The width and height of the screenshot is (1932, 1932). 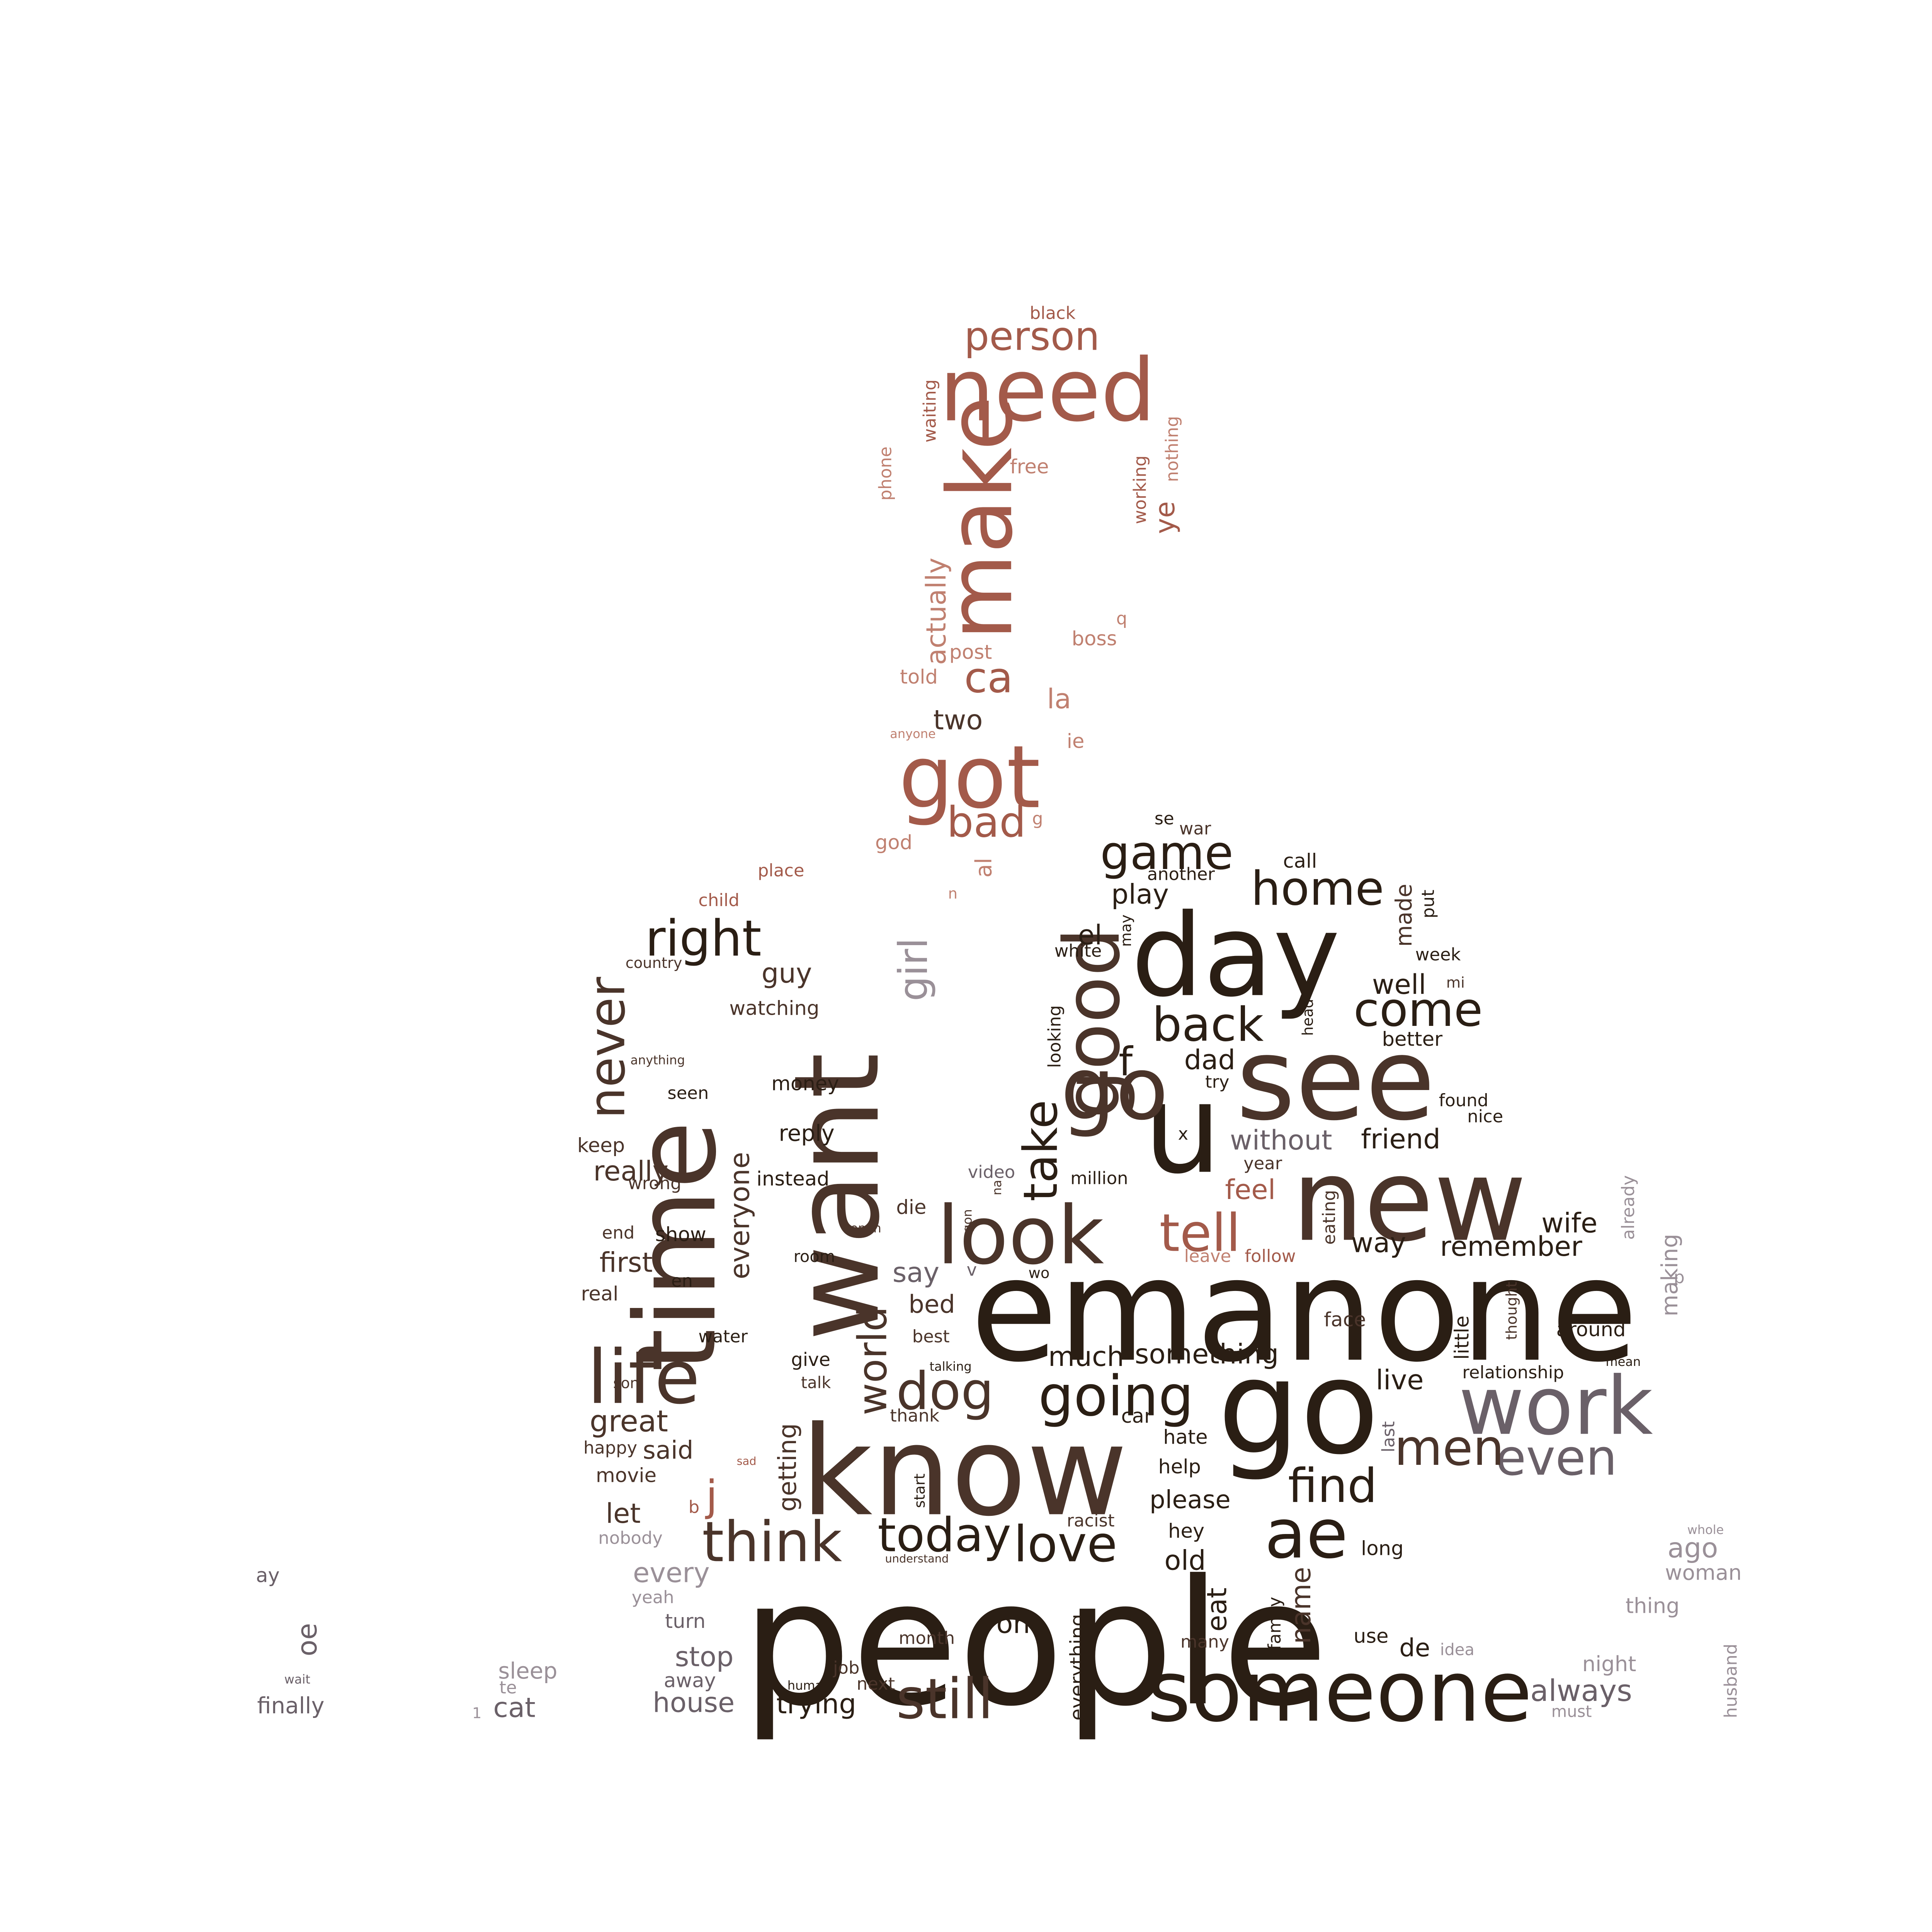 What do you see at coordinates (601, 1145) in the screenshot?
I see `word-keep-70: keep` at bounding box center [601, 1145].